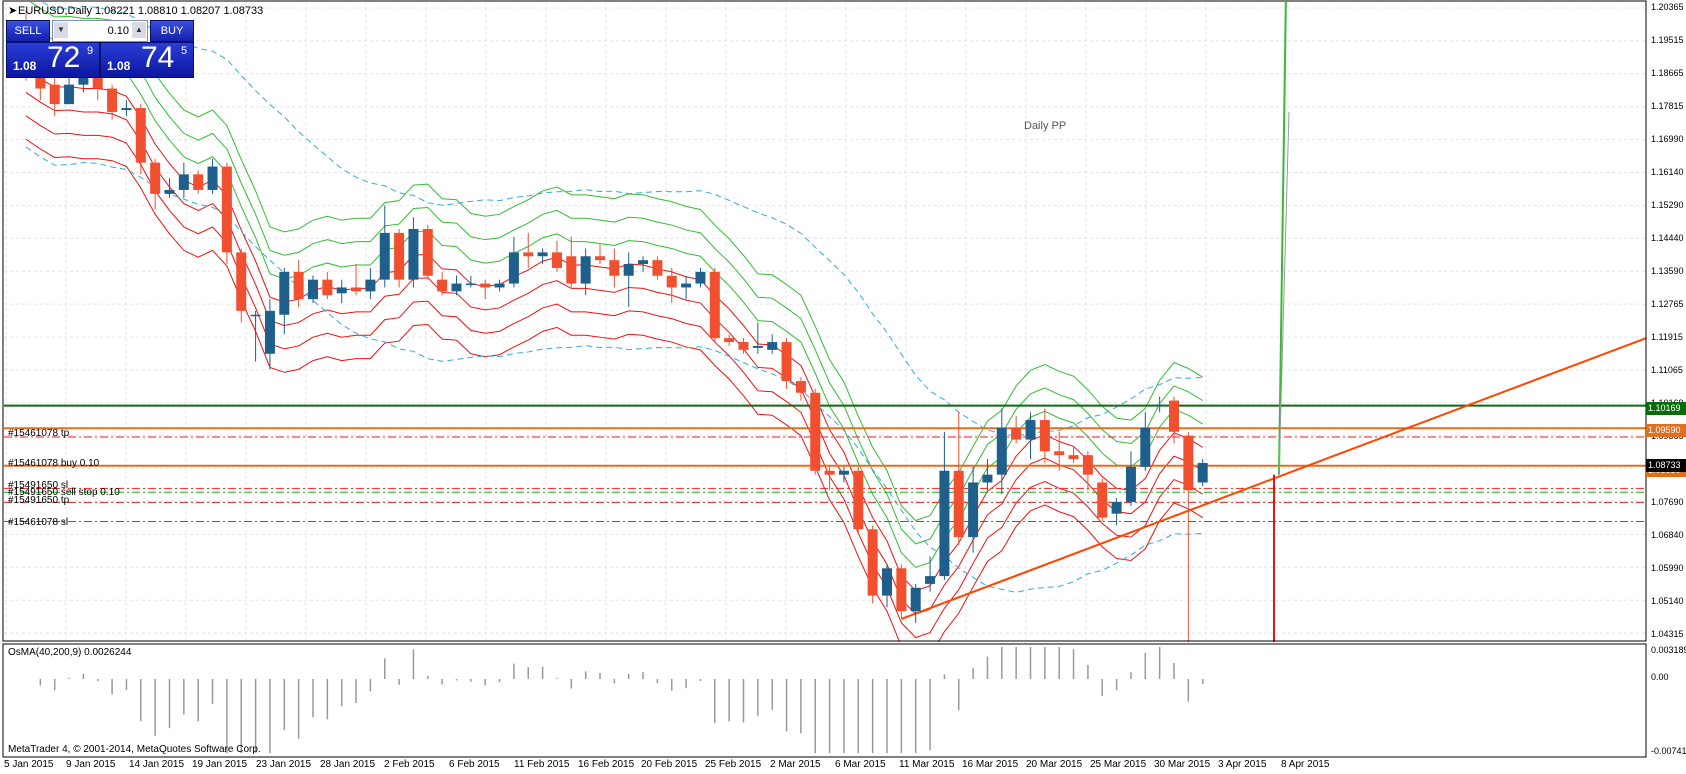 The image size is (1686, 774). I want to click on time-axis-label: 6 Mar 2015, so click(860, 764).